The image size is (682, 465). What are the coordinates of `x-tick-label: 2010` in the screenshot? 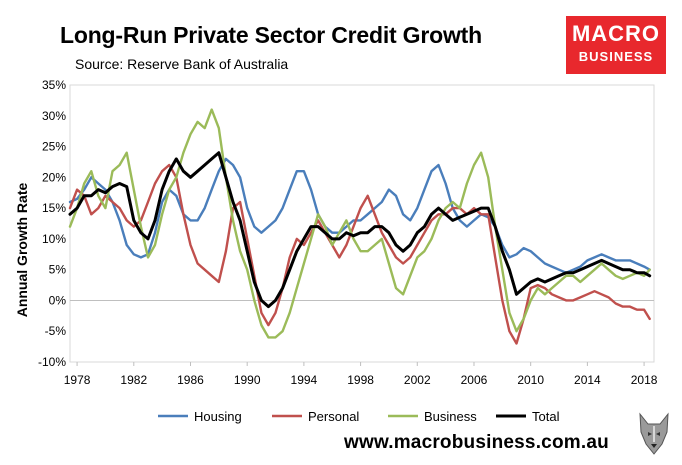 It's located at (530, 380).